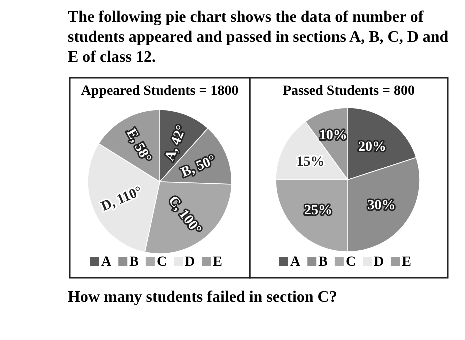 Image resolution: width=465 pixels, height=340 pixels. Describe the element at coordinates (349, 91) in the screenshot. I see `chart-title: Passed Students = 800` at that location.